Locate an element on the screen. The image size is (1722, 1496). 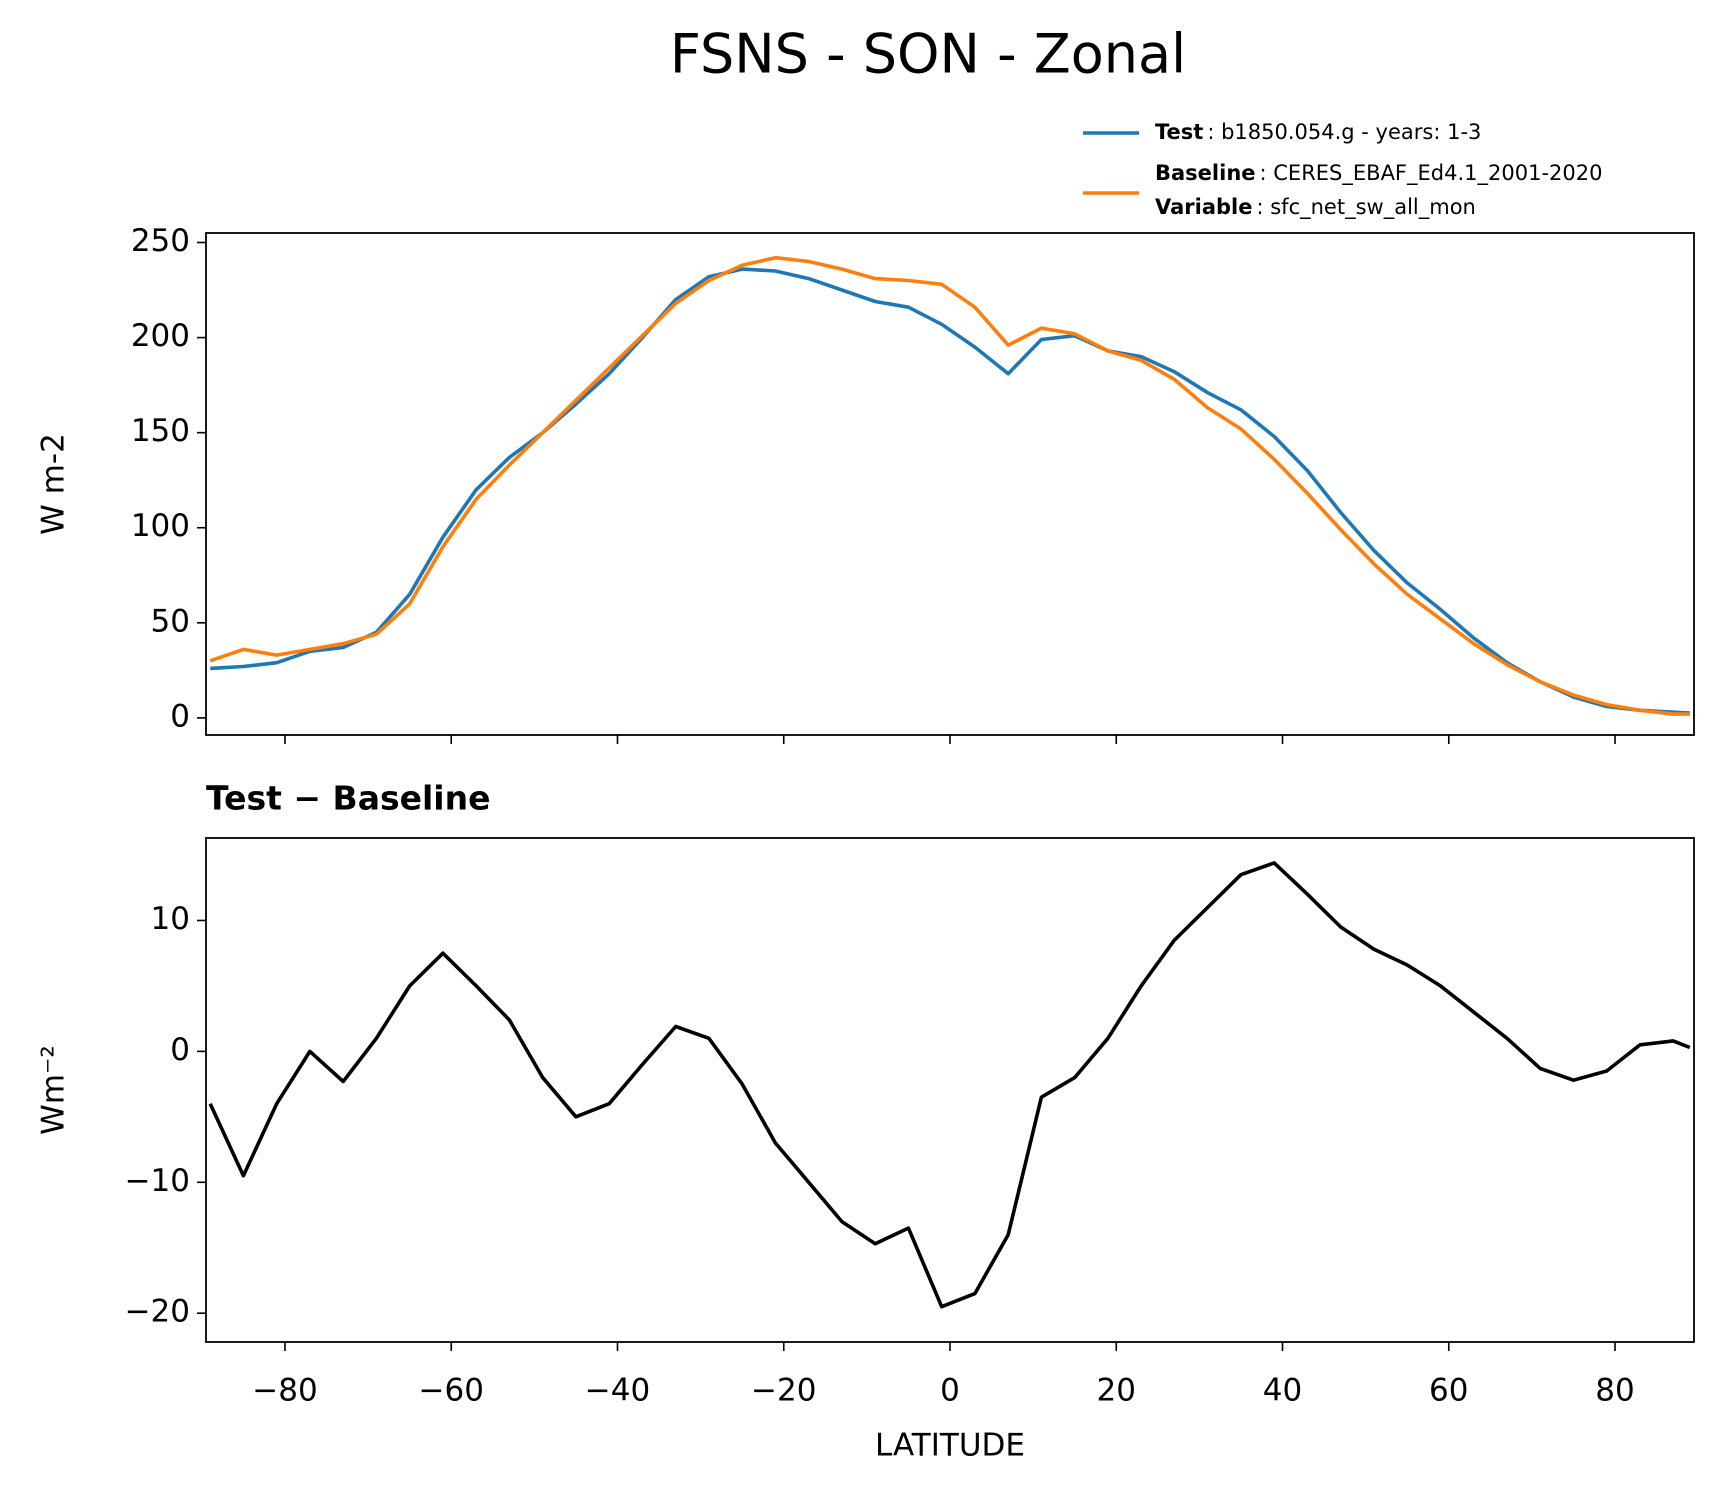
legend-description: : sfc_net_sw_all_mon is located at coordinates (1365, 207).